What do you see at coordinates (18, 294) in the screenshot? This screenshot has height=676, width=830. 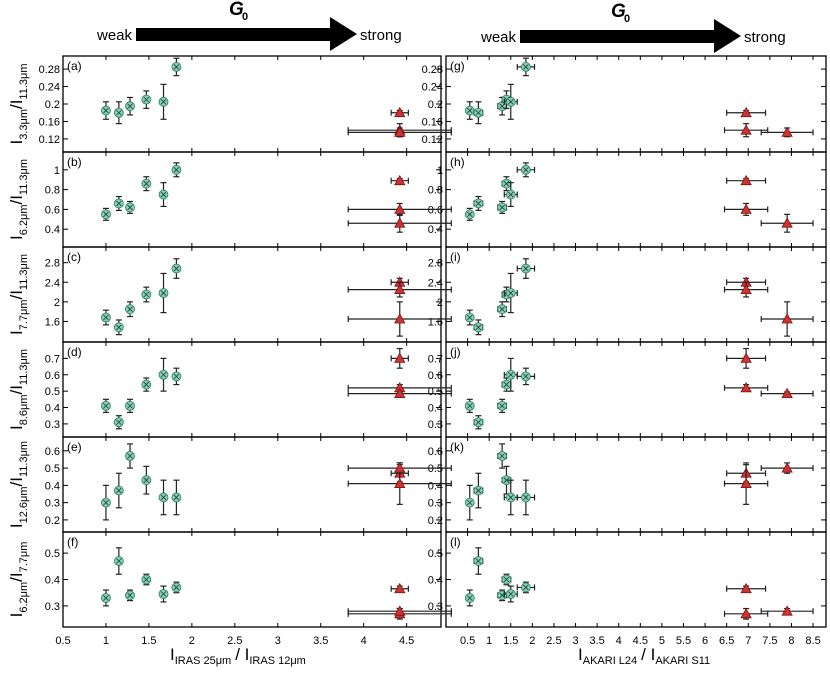 I see `y-axis-label: I7.7μm/I11.3μm` at bounding box center [18, 294].